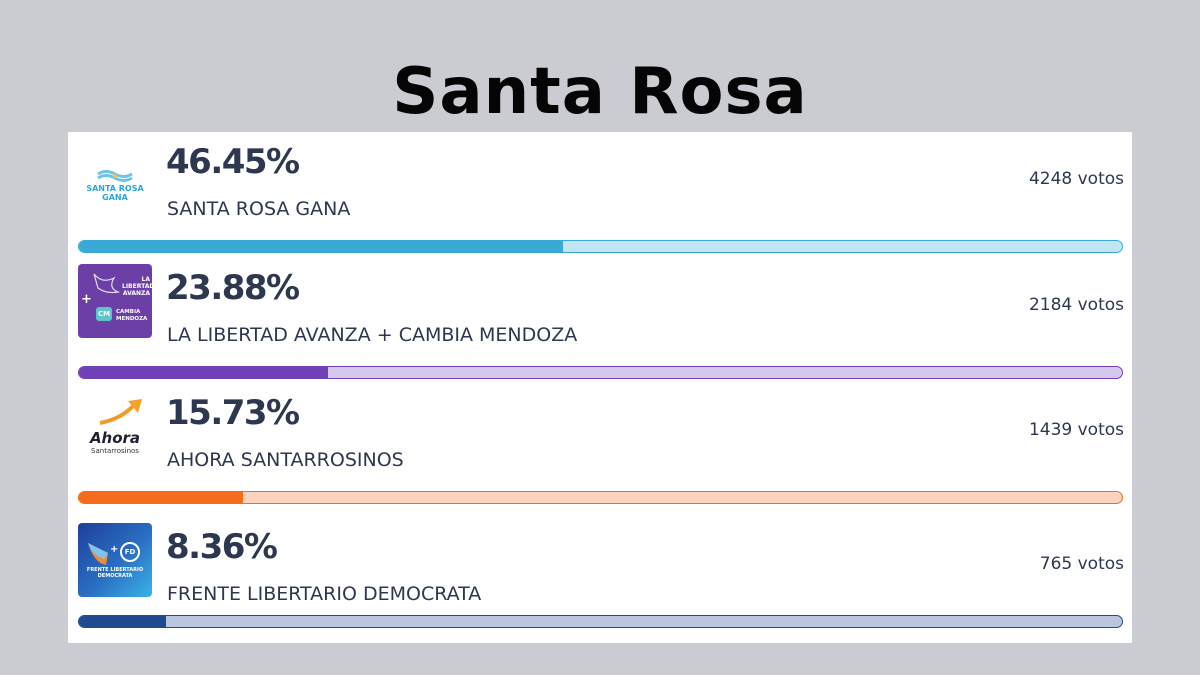 The width and height of the screenshot is (1200, 675). Describe the element at coordinates (115, 301) in the screenshot. I see `la-libertad-avanza-logo-icon: LA LIBERTAD AVANZA + CM CAMBIA MENDOZA` at that location.